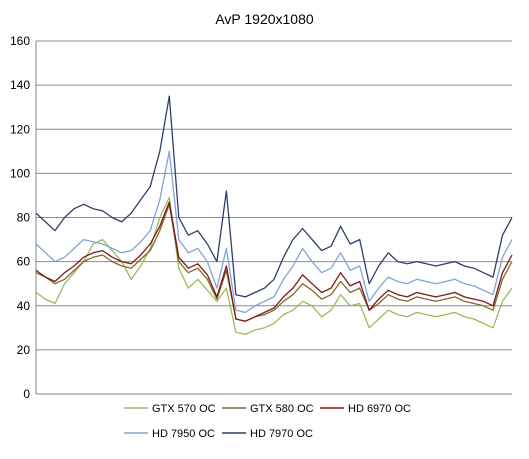 The width and height of the screenshot is (529, 459). Describe the element at coordinates (24, 218) in the screenshot. I see `y-tick-label: 80` at that location.